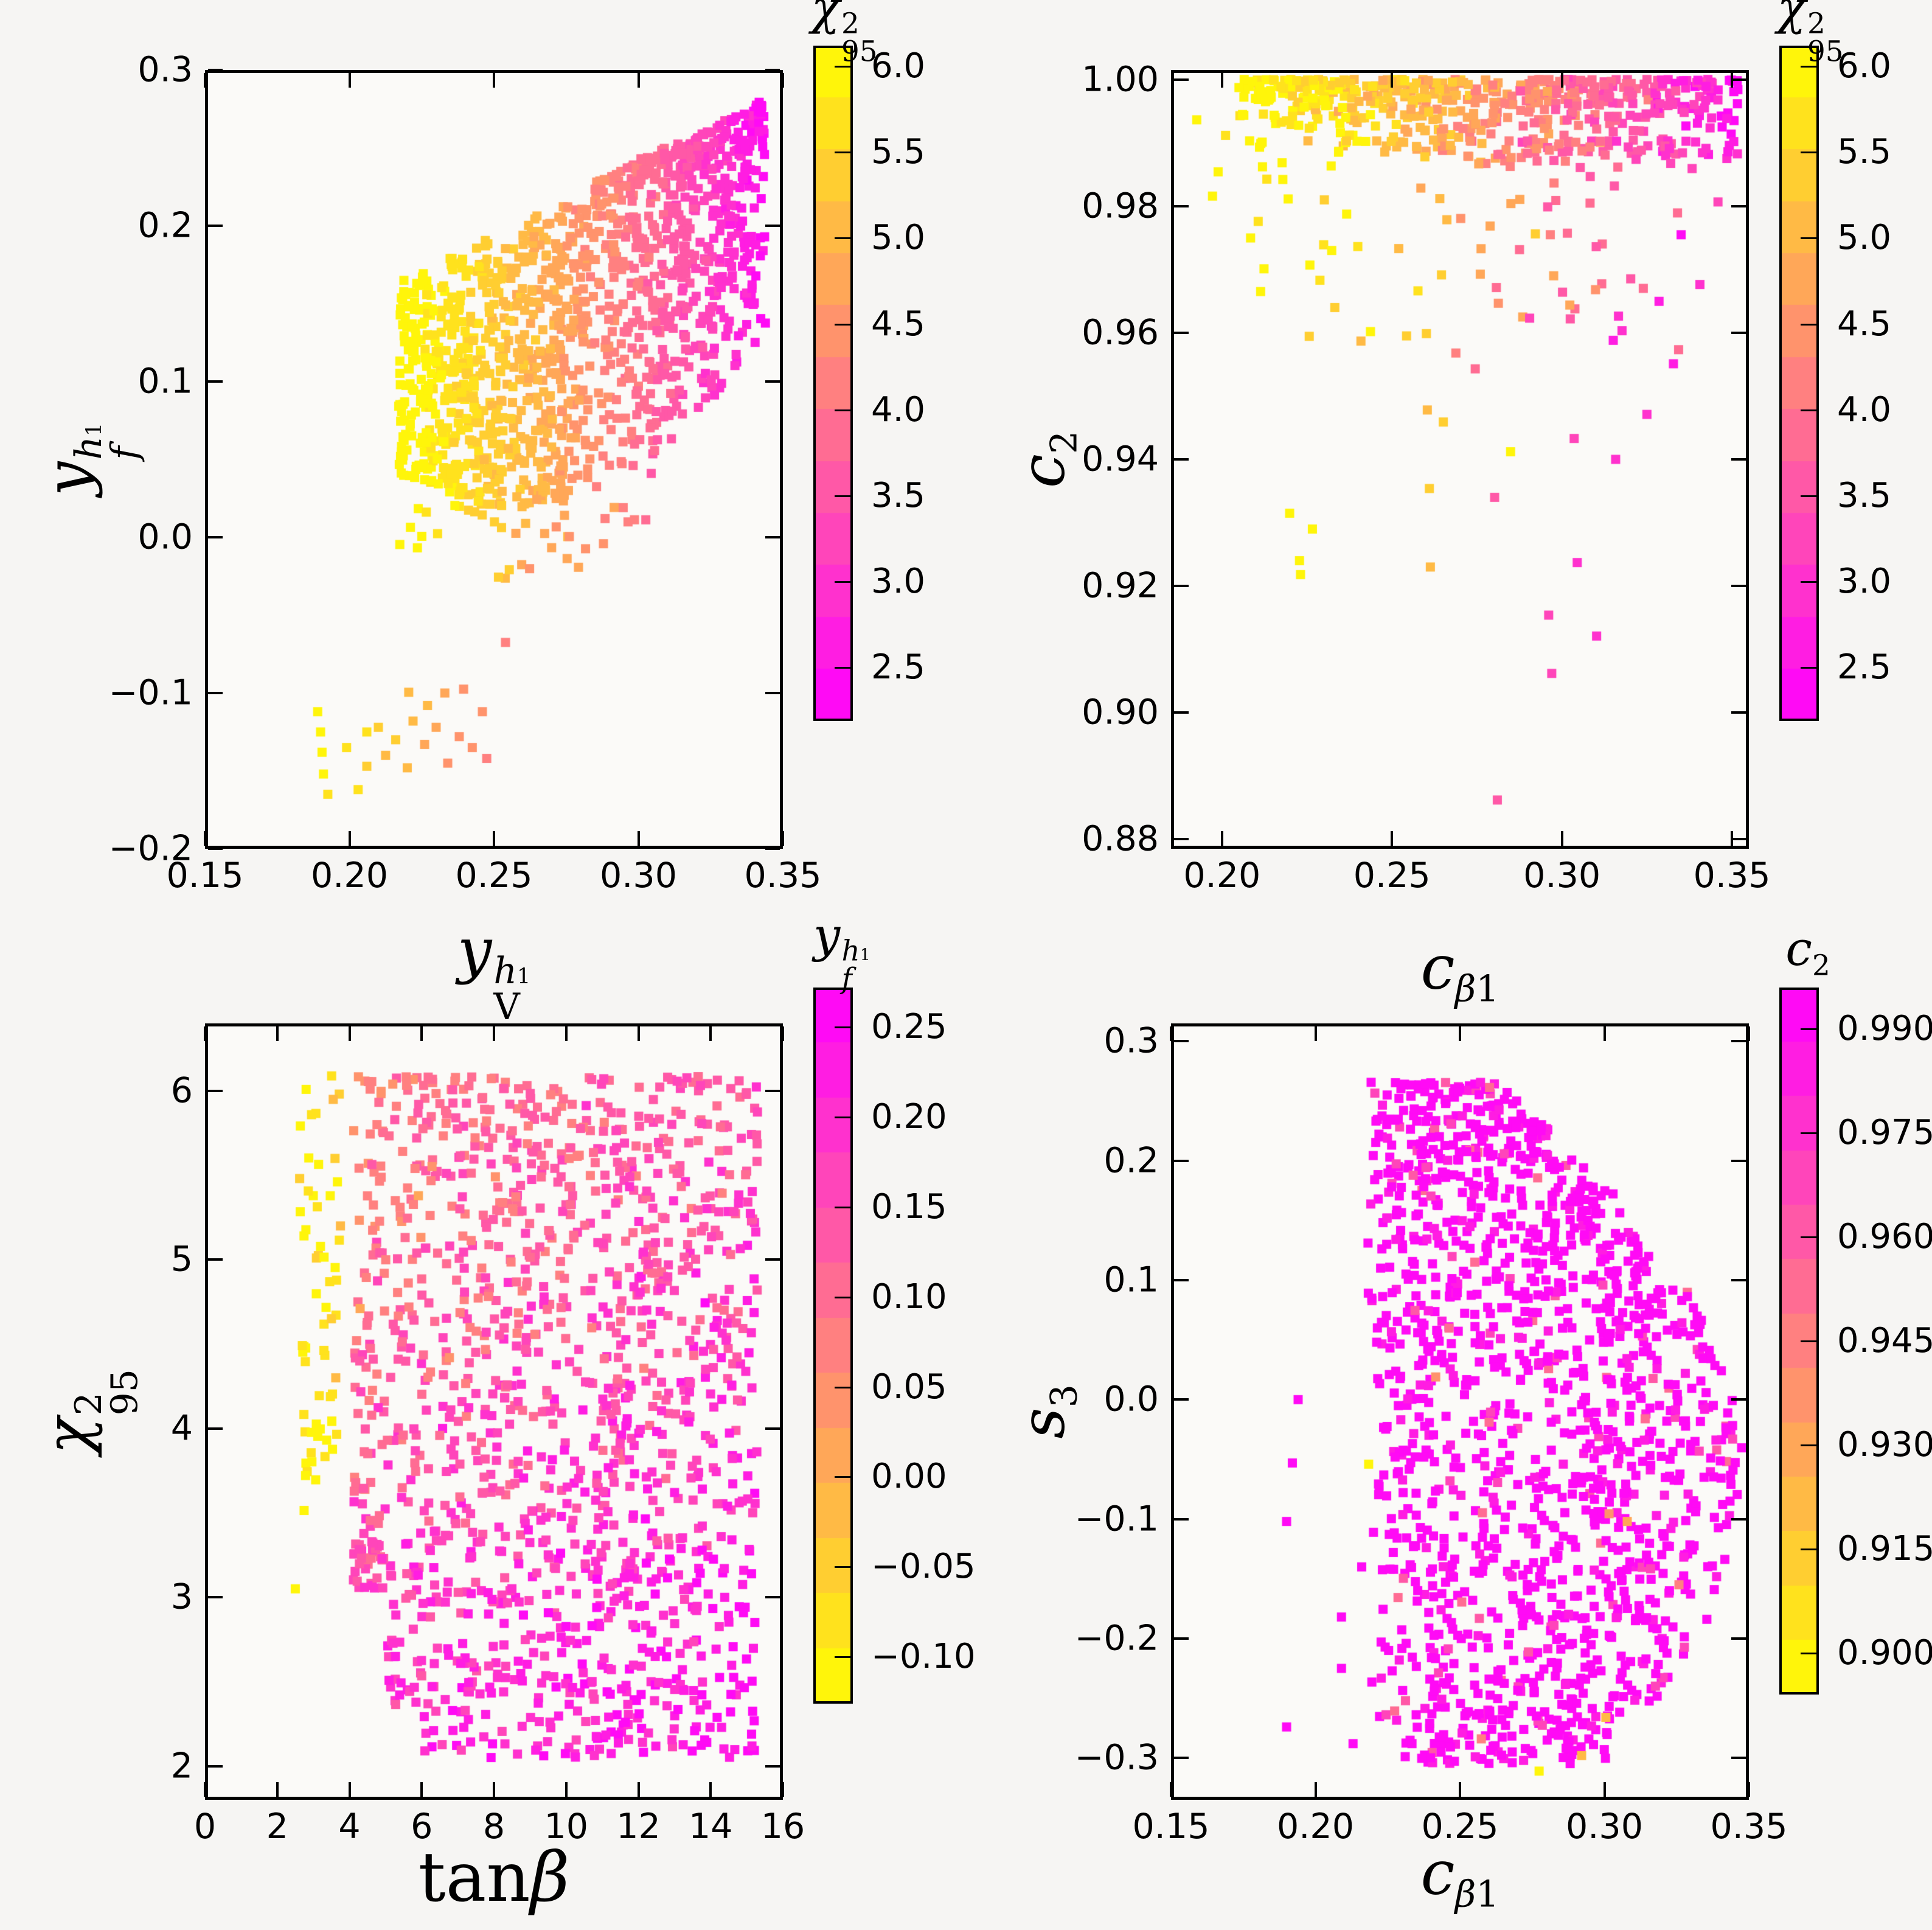  I want to click on p2-xtick-label: 0.20, so click(1222, 875).